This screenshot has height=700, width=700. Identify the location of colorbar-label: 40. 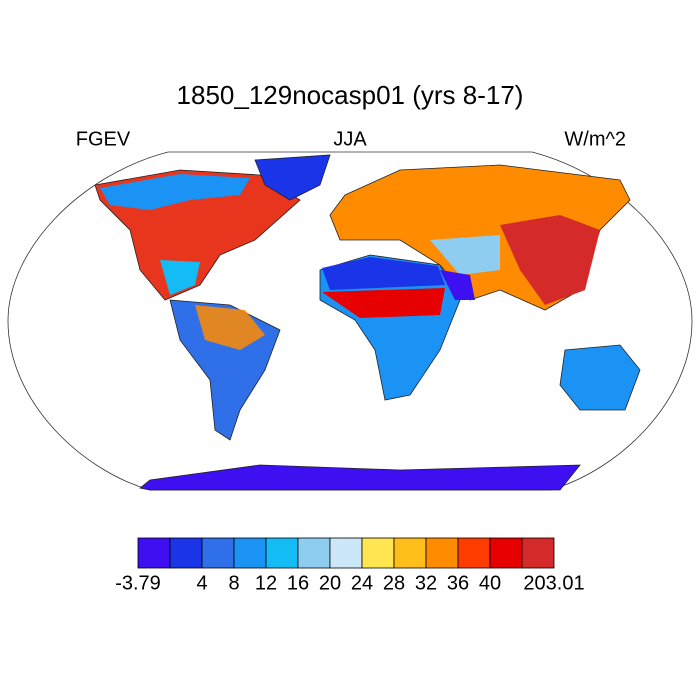
(490, 583).